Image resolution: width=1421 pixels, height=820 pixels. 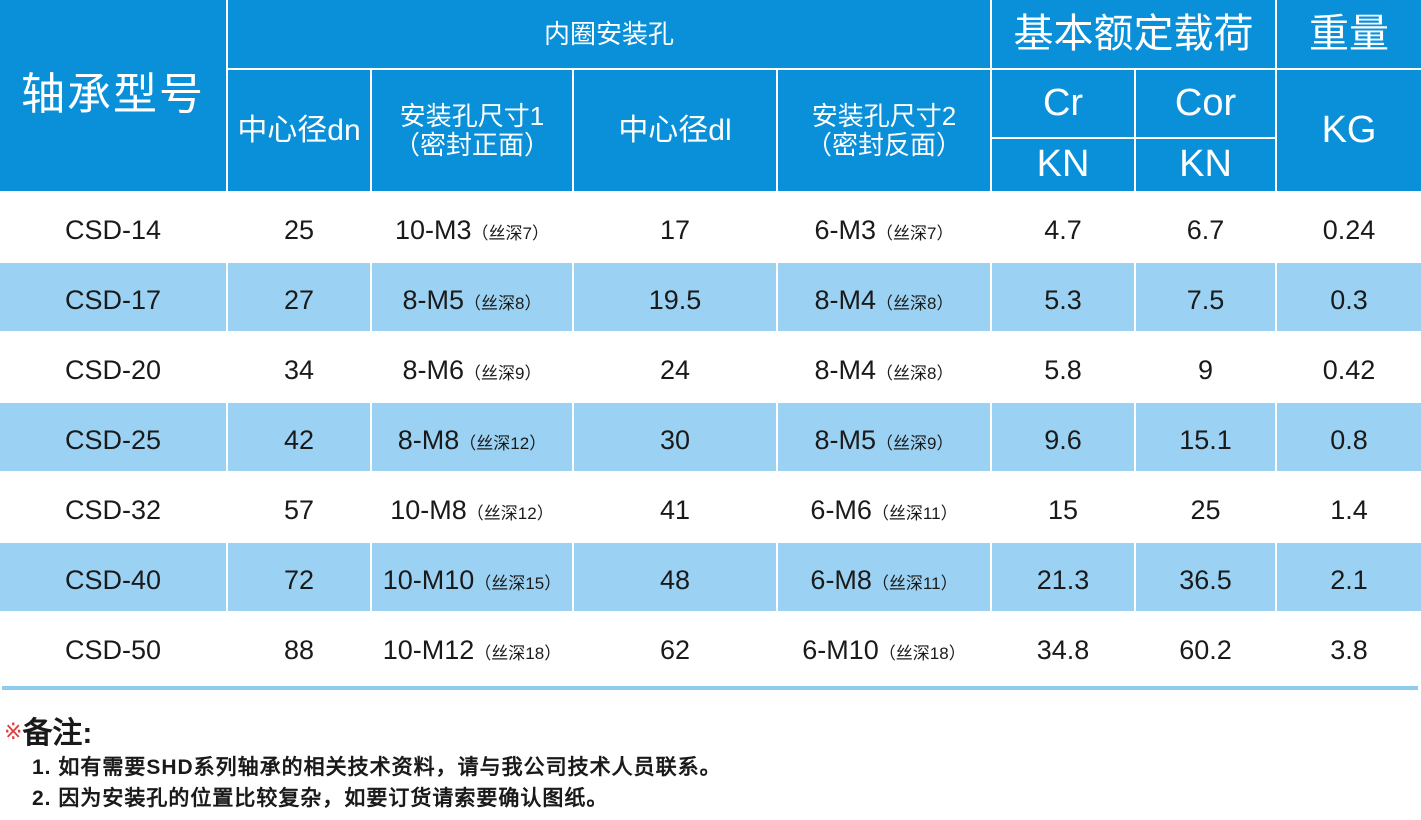 I want to click on cell-hole2-value: 6-M10, so click(x=840, y=649).